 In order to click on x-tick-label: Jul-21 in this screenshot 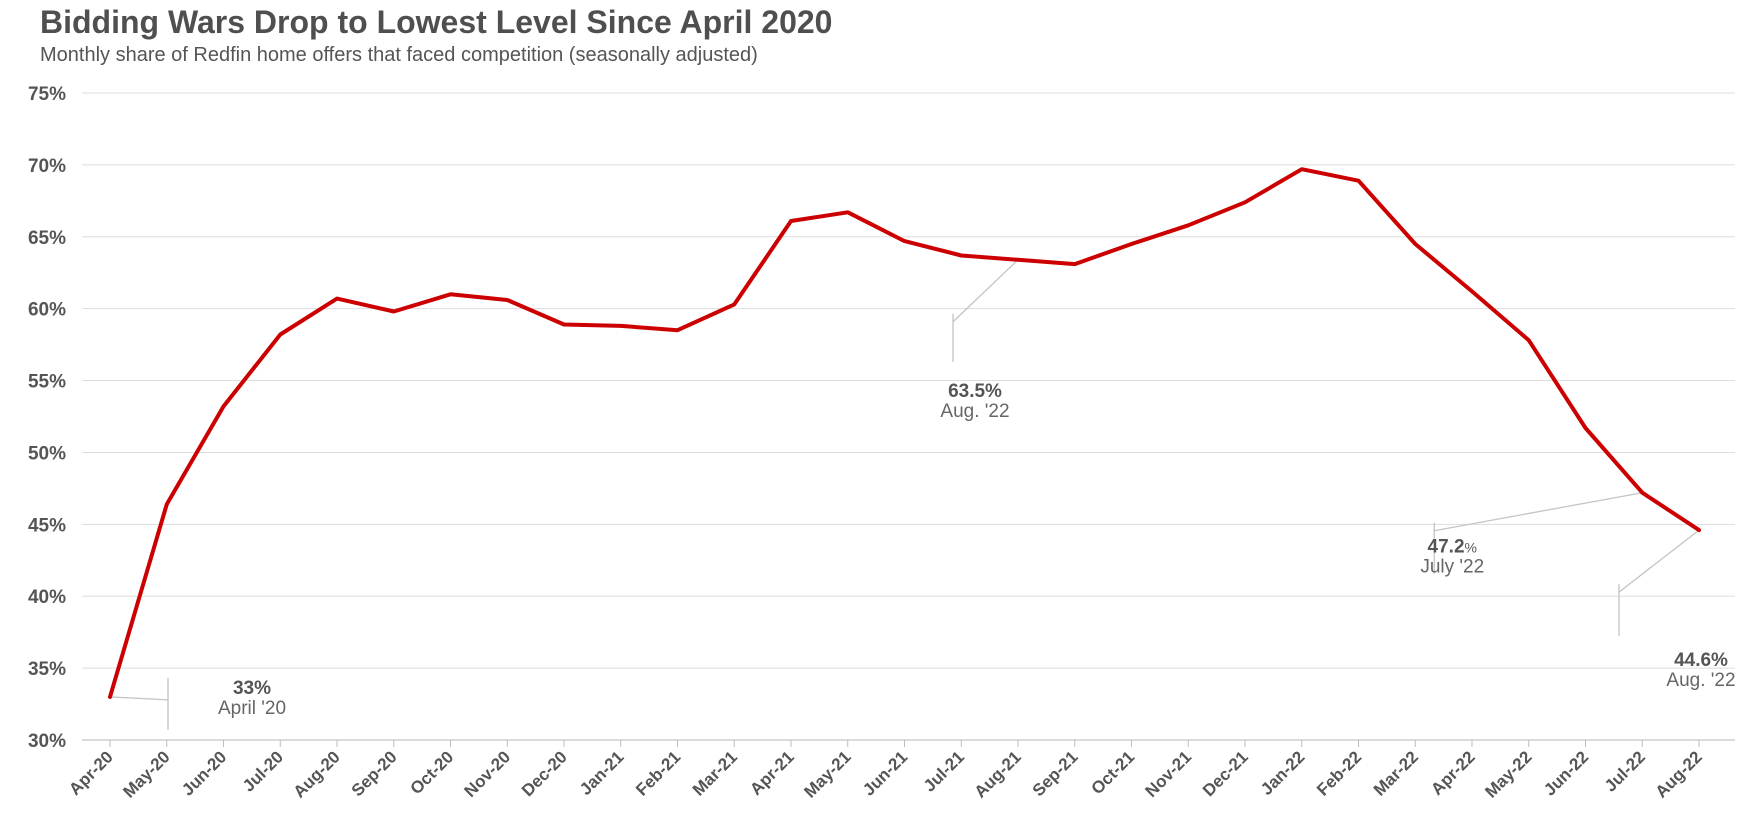, I will do `click(944, 771)`.